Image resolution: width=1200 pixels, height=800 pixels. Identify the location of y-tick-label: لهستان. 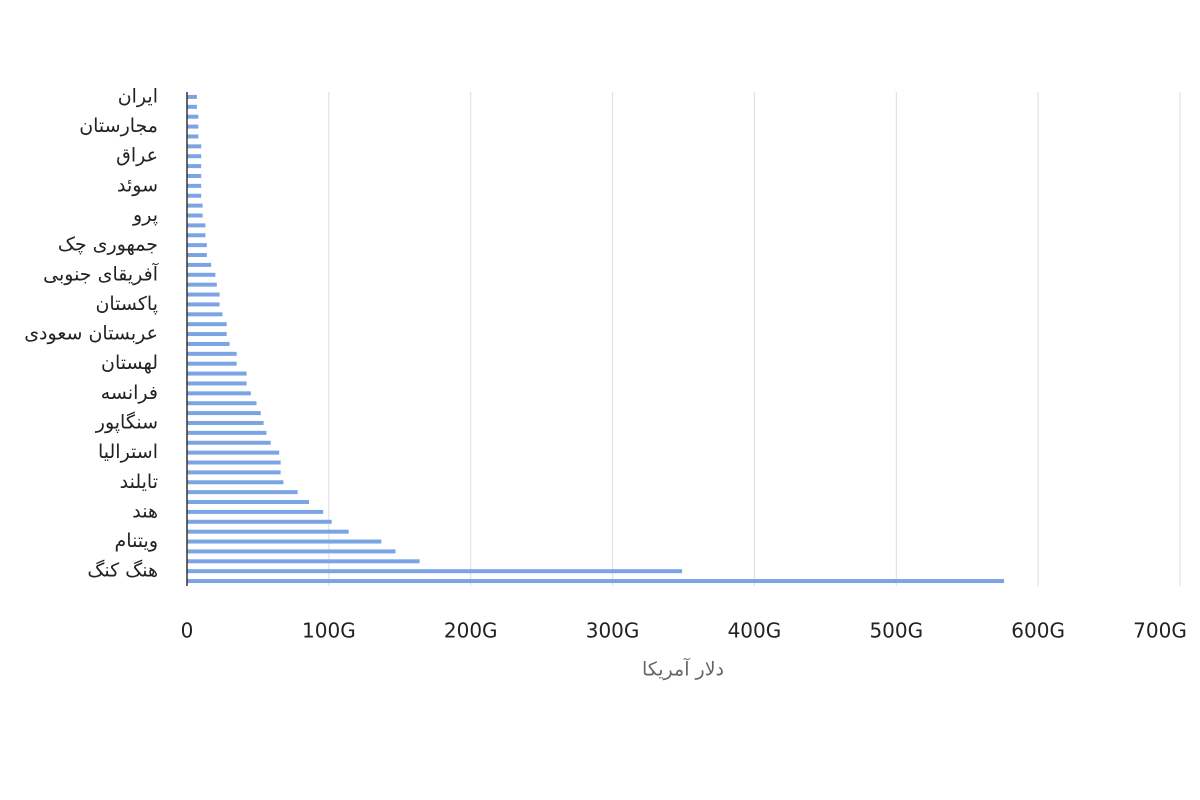
(129, 363).